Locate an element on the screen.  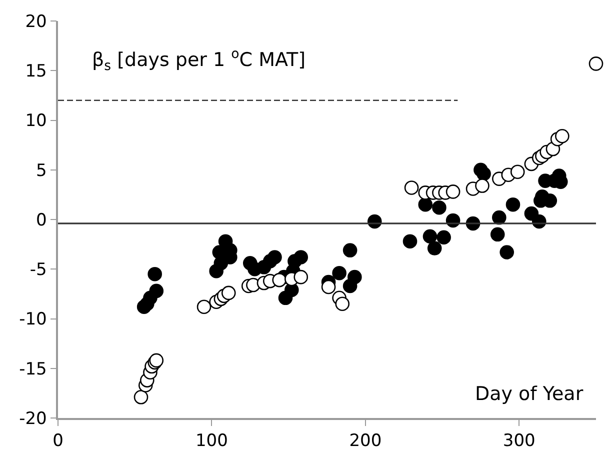
y-tick-label: -5 is located at coordinates (38, 270).